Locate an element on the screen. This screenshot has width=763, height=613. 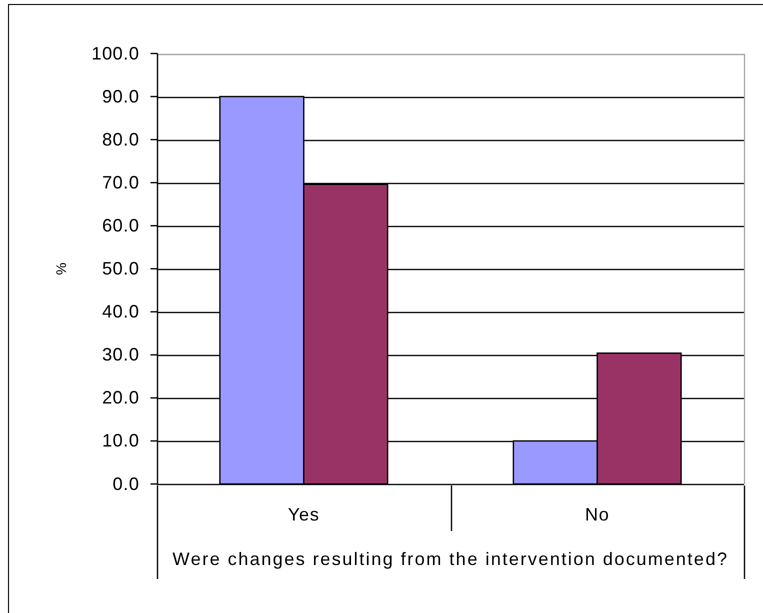
y-tick-label: 100.0 is located at coordinates (115, 53).